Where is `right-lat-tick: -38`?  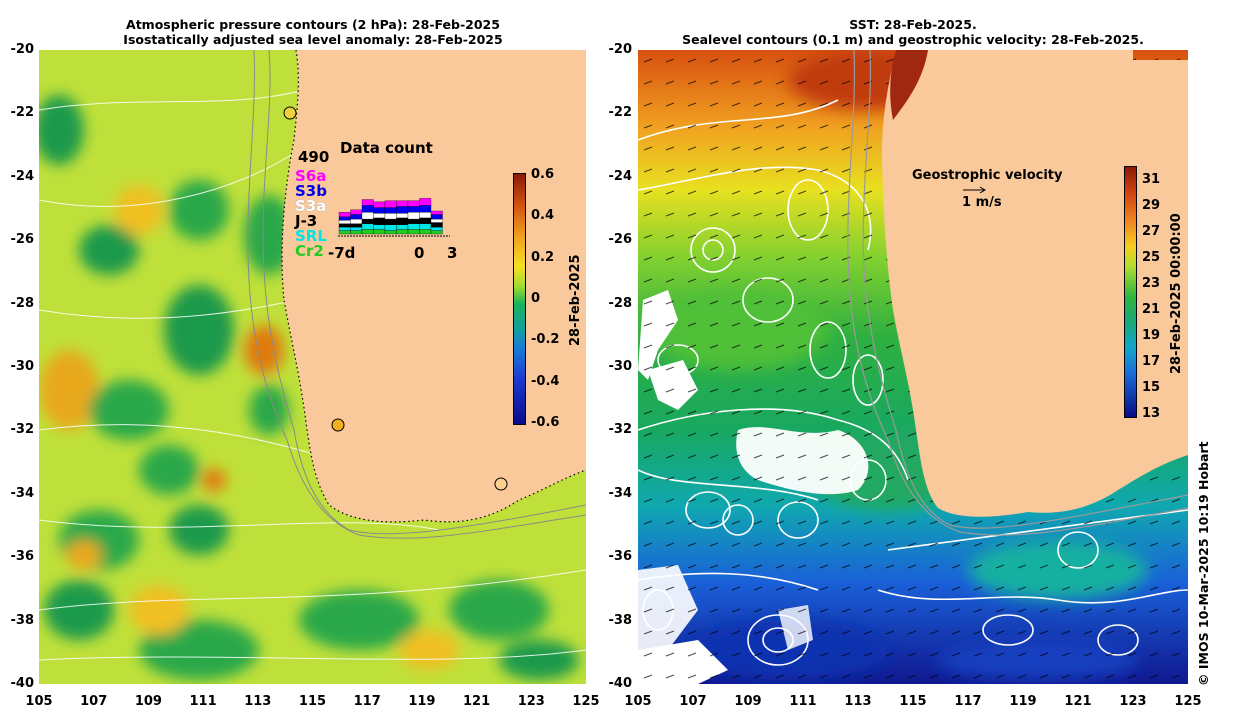
right-lat-tick: -38 is located at coordinates (620, 620).